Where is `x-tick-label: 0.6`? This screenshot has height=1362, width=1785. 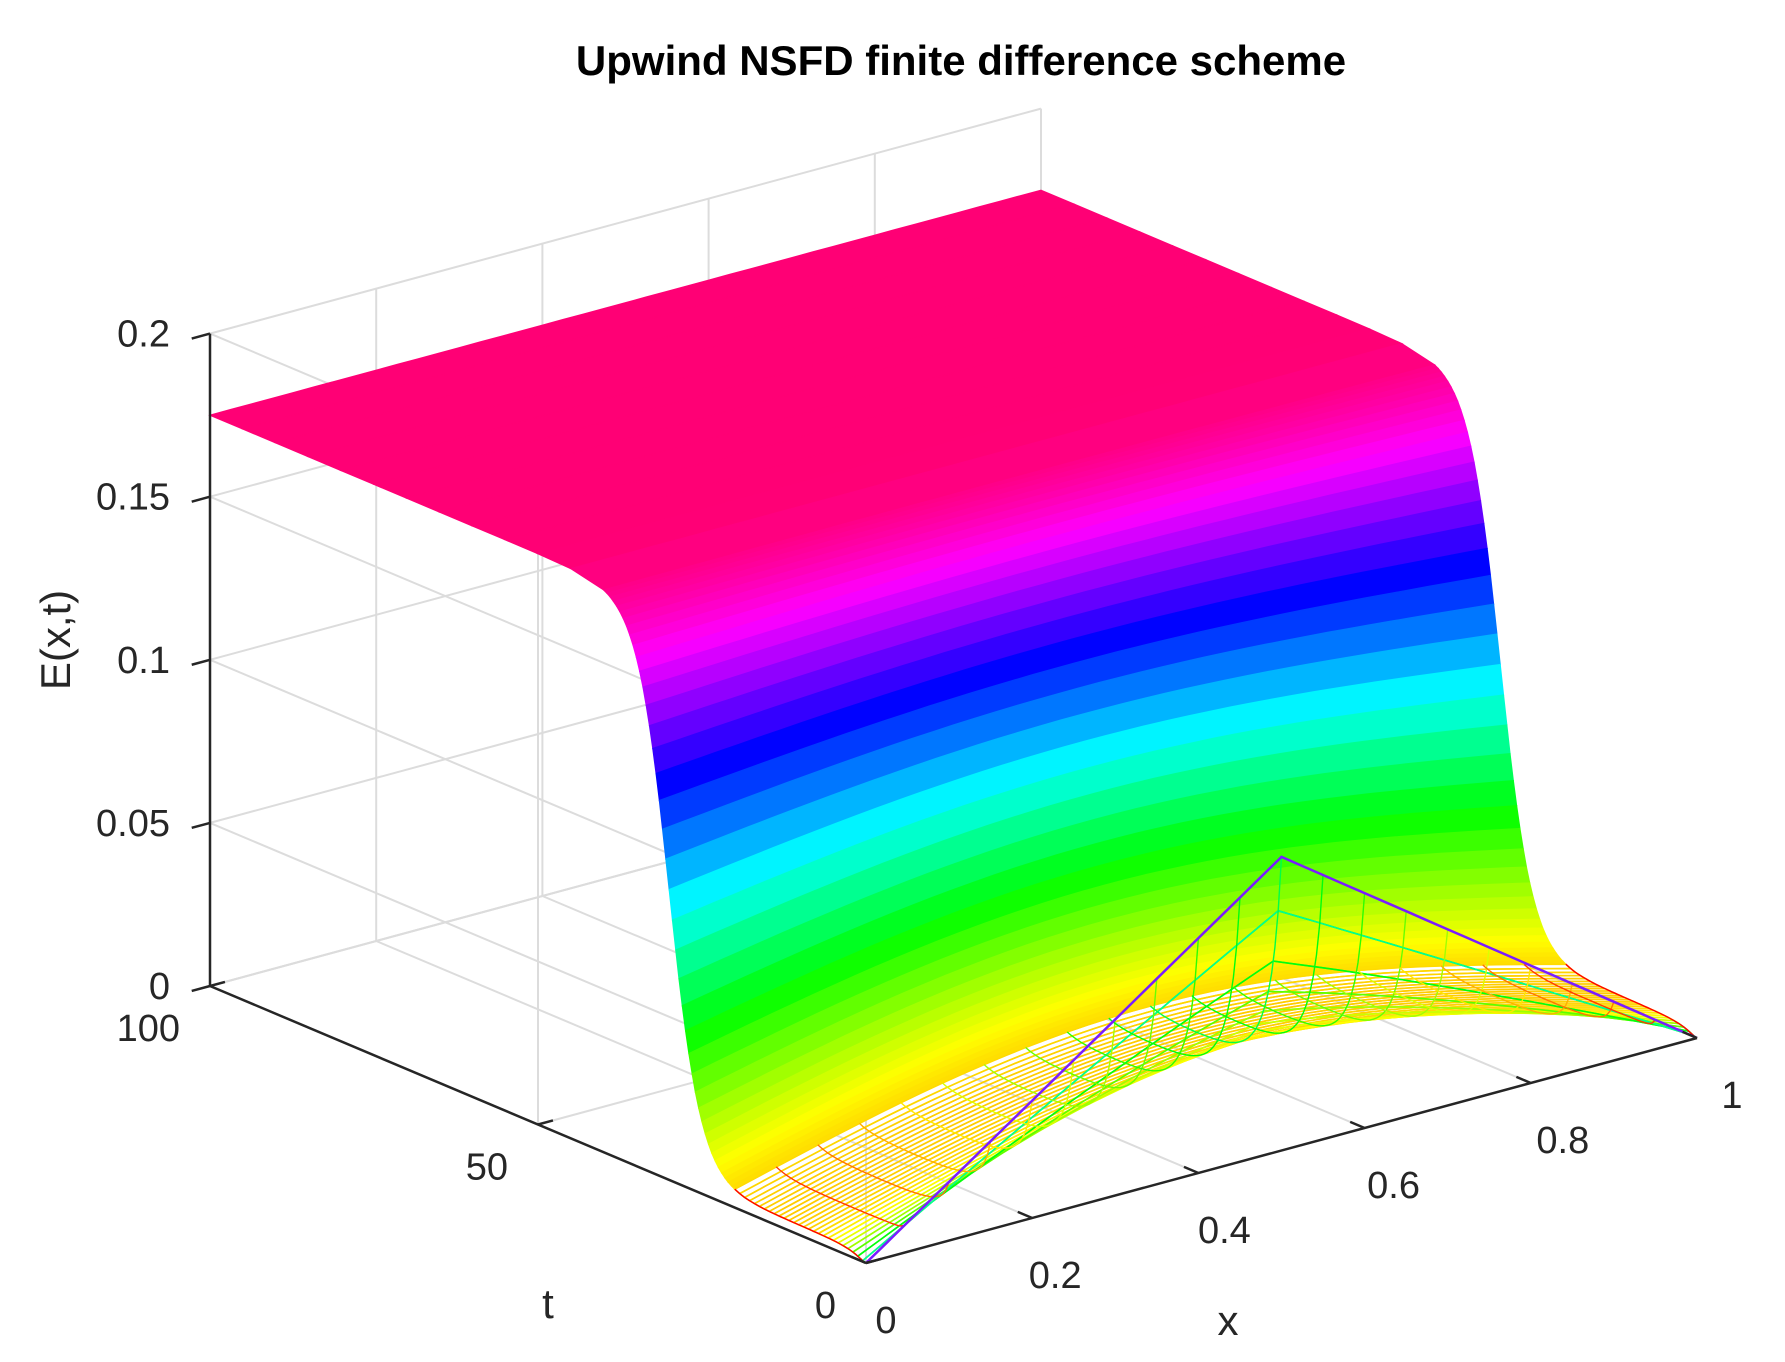
x-tick-label: 0.6 is located at coordinates (1393, 1186).